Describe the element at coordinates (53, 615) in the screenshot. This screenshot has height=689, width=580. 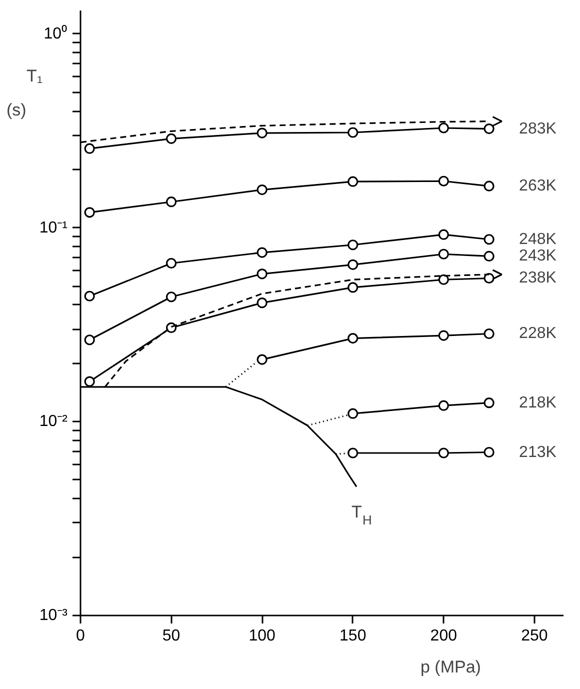
I see `y-tick-label: 10⁻³` at that location.